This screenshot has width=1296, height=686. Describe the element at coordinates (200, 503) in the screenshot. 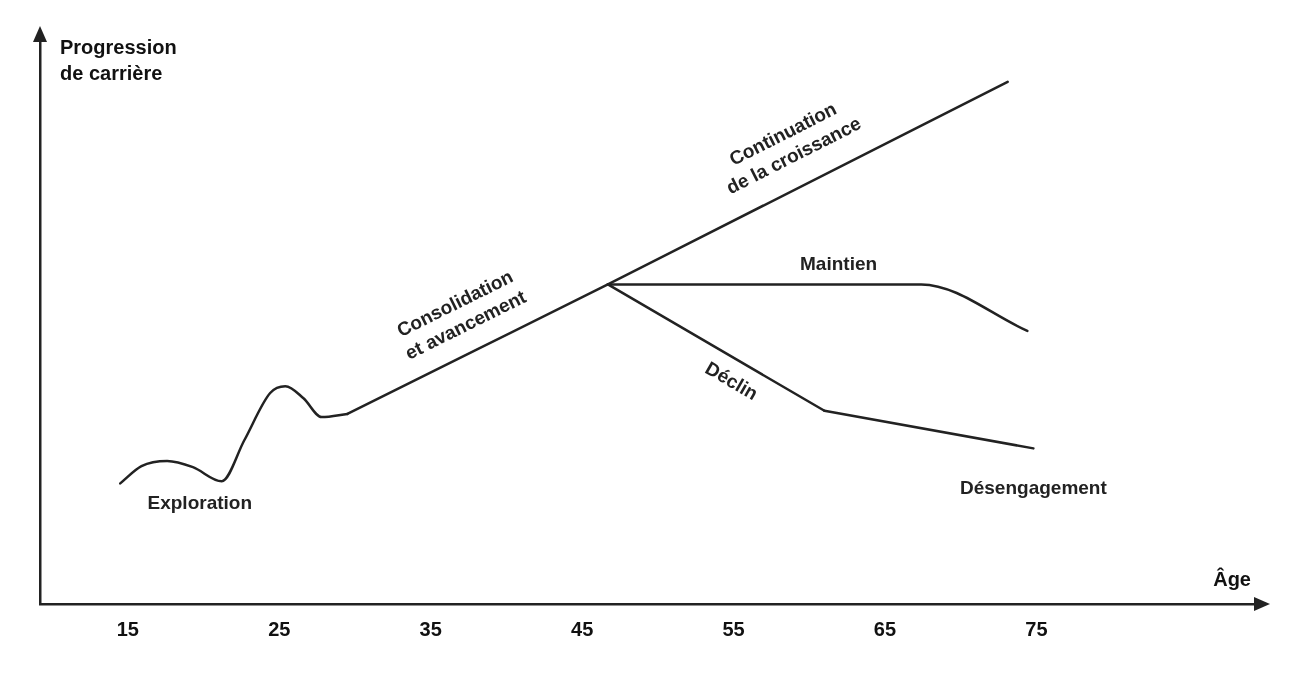

I see `series-label: Exploration` at that location.